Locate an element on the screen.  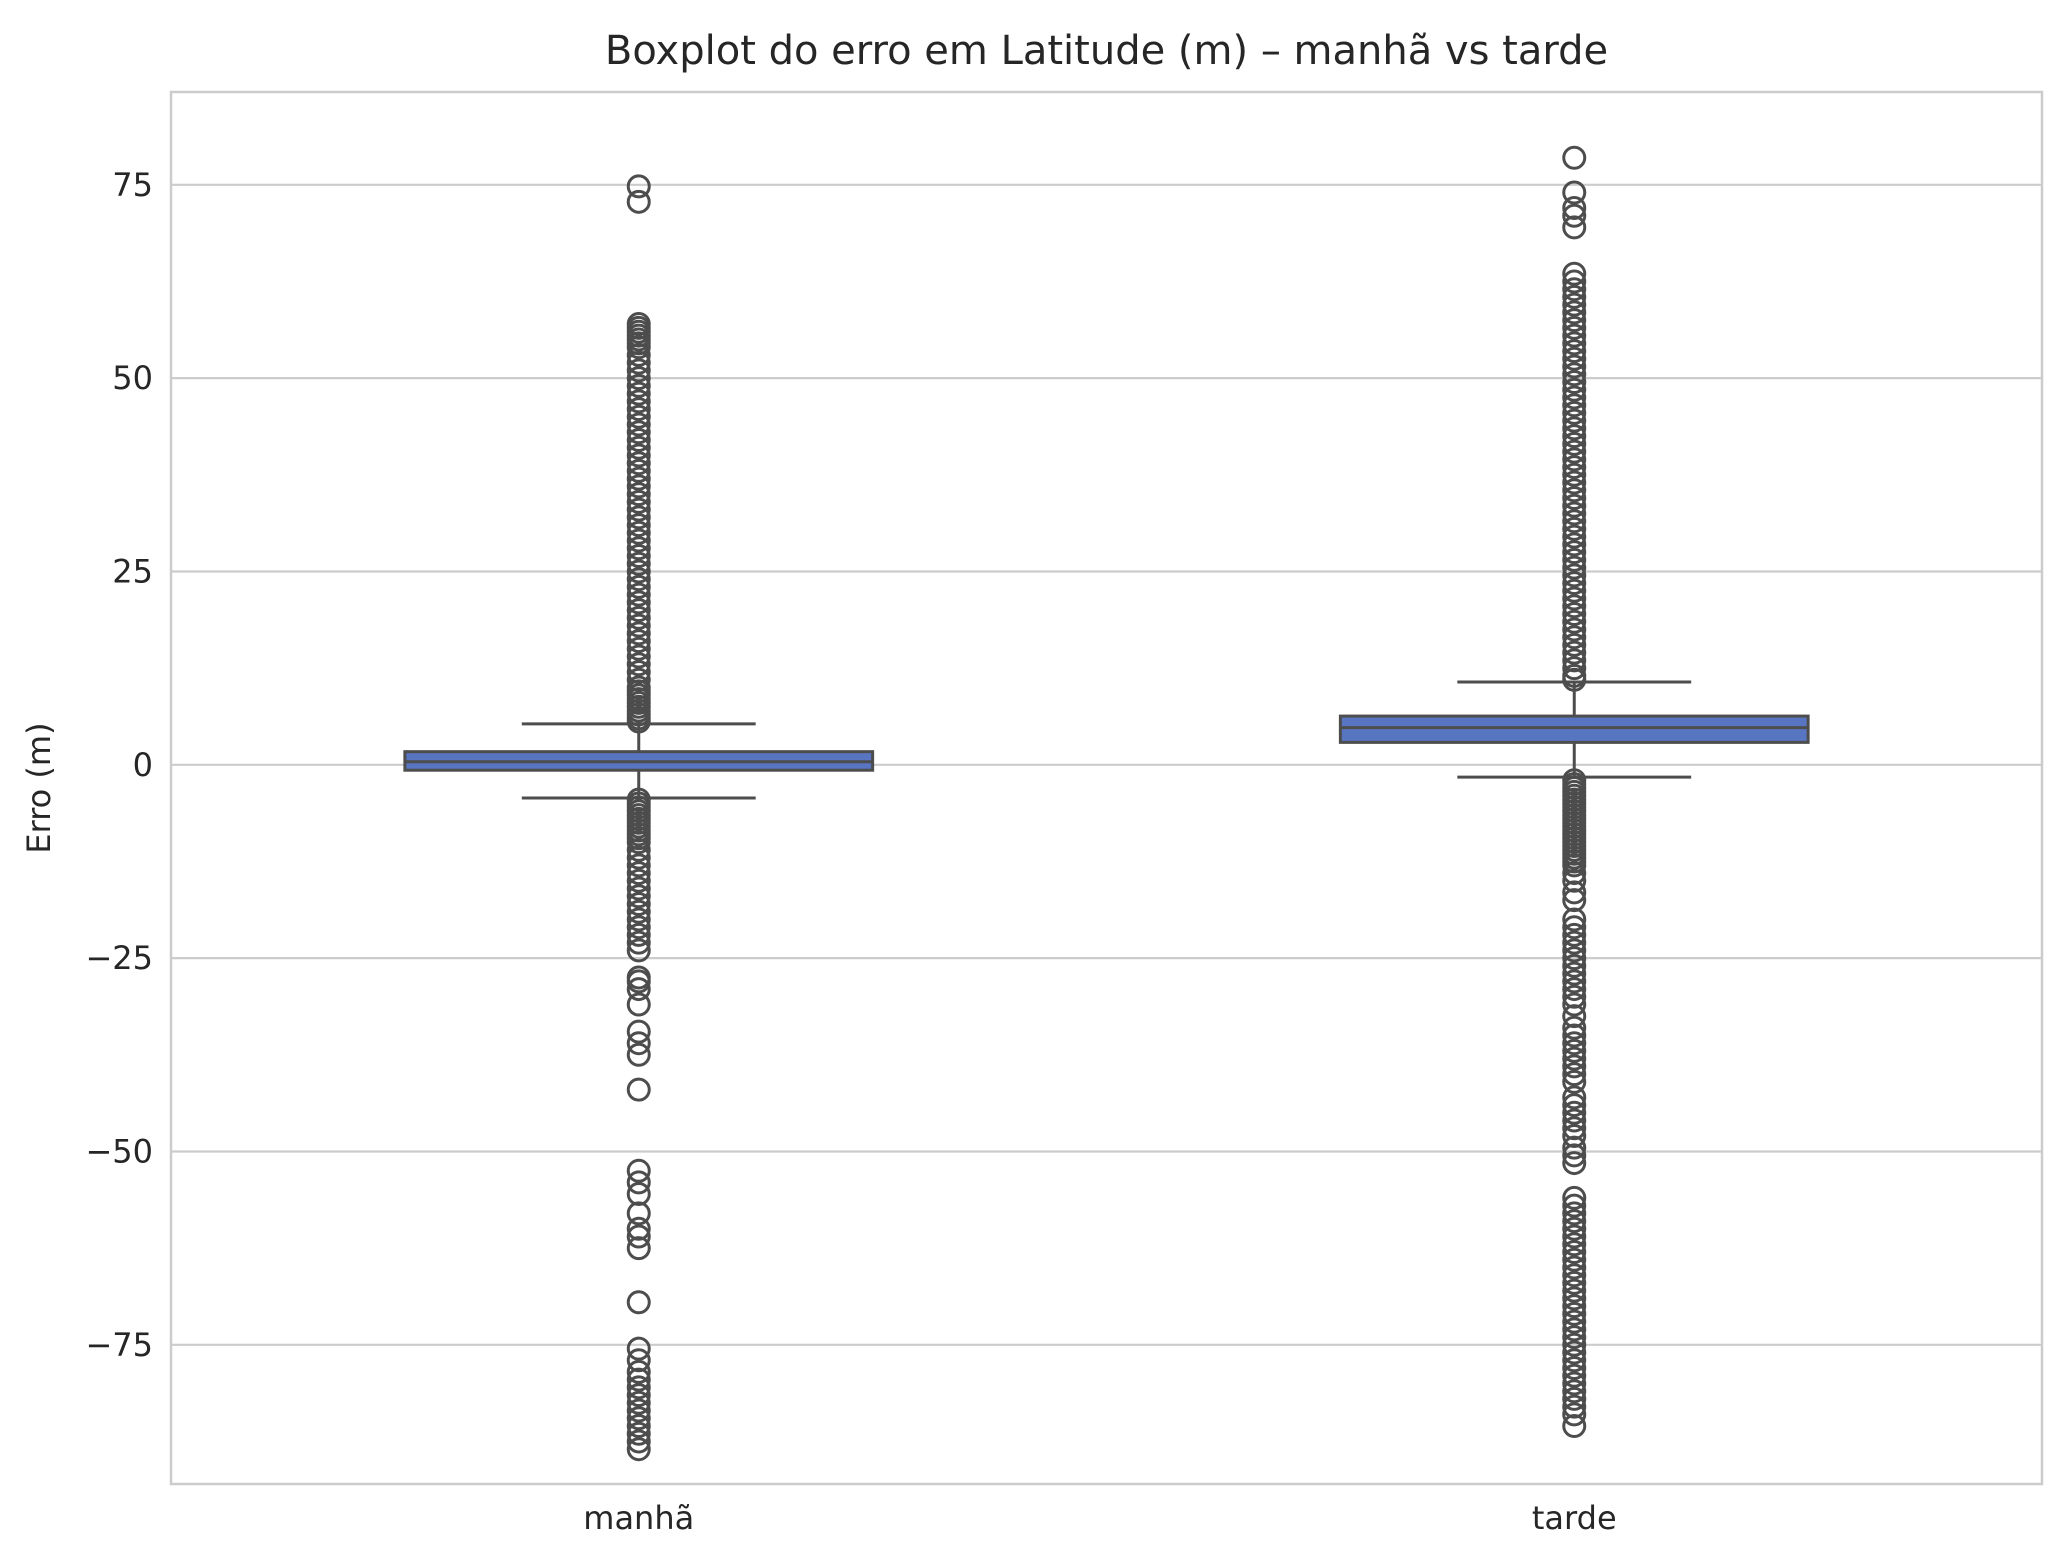
y-tick-label: 50 is located at coordinates (132, 378).